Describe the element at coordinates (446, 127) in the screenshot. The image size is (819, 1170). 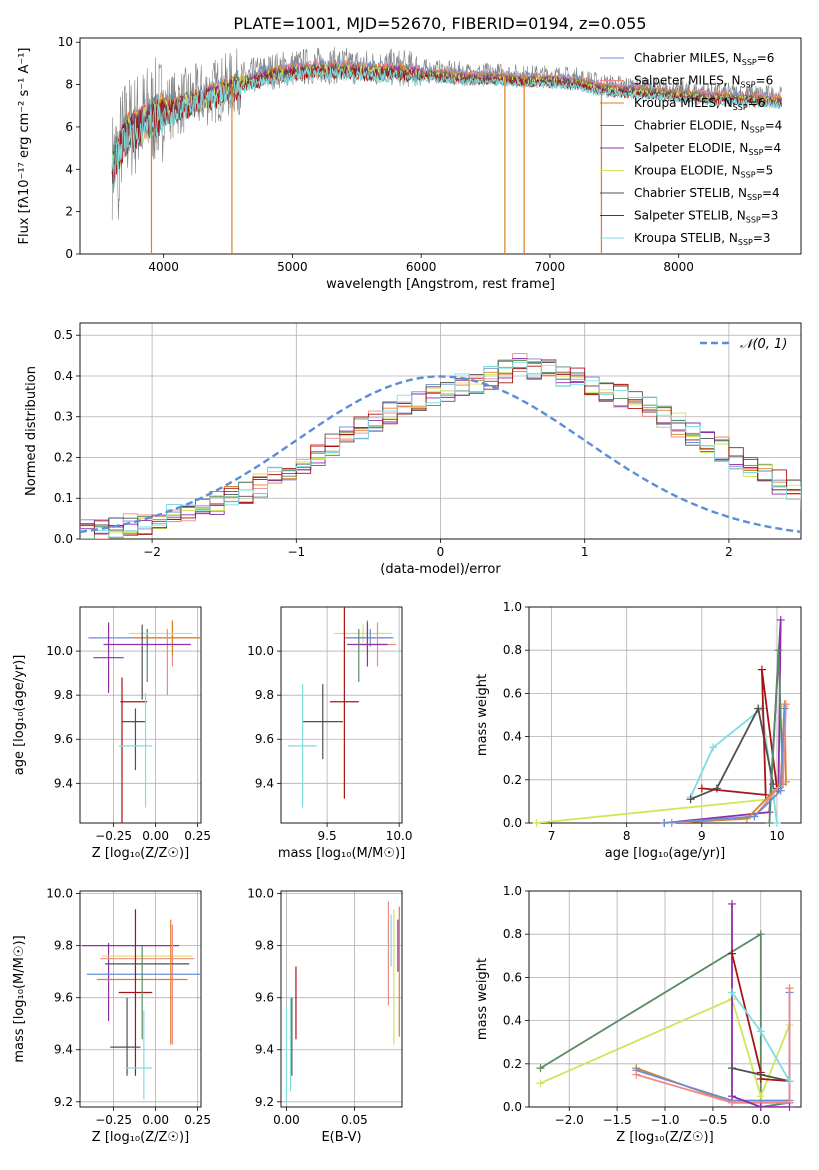
I see `model-spectrum` at that location.